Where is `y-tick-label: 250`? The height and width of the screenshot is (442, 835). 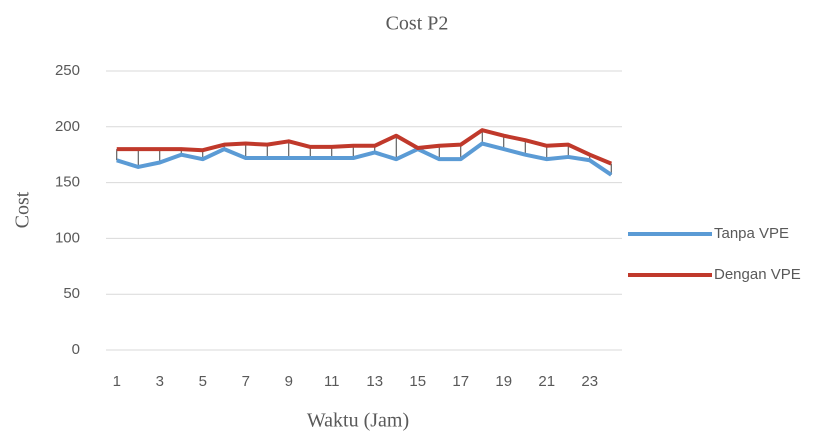 y-tick-label: 250 is located at coordinates (67, 70).